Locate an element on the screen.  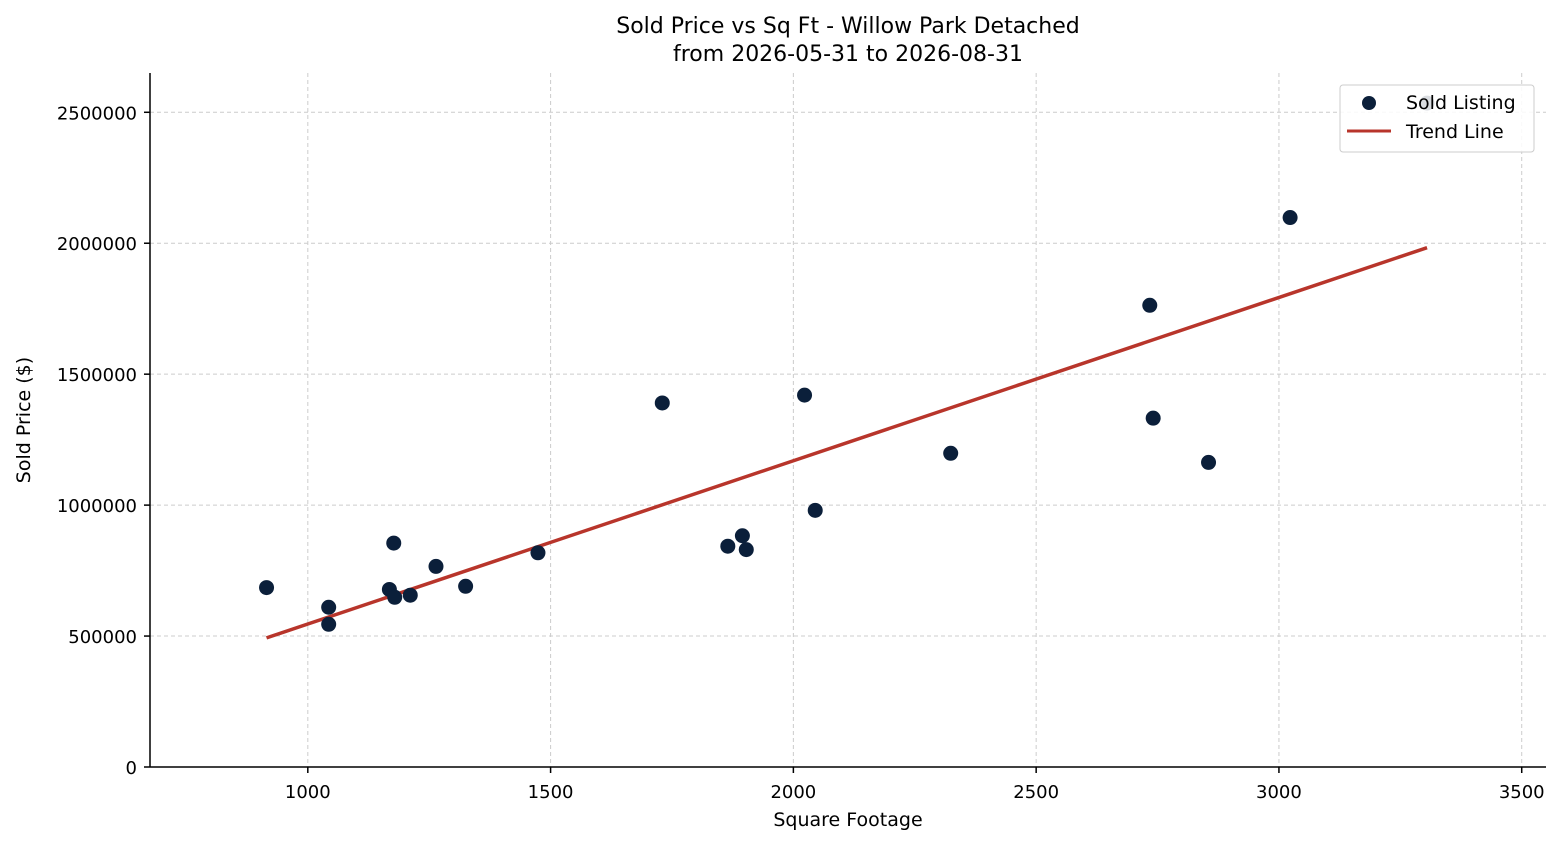
x-tick-label: 3000 is located at coordinates (1279, 792).